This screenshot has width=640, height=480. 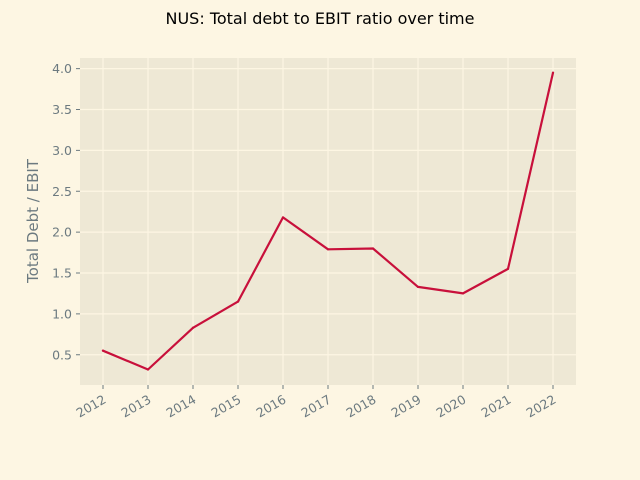 What do you see at coordinates (62, 191) in the screenshot?
I see `y-tick-label: 2.5` at bounding box center [62, 191].